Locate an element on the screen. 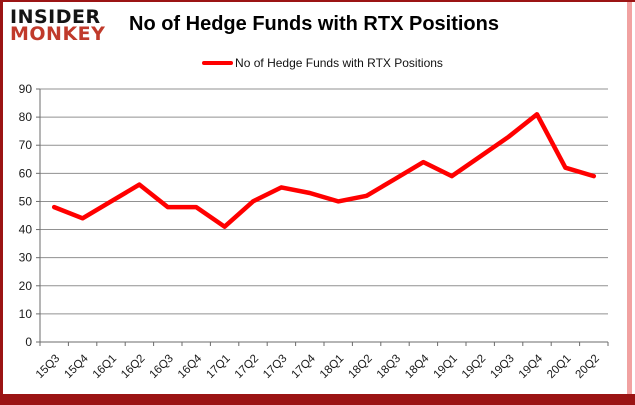  frame-border-right is located at coordinates (629, 198).